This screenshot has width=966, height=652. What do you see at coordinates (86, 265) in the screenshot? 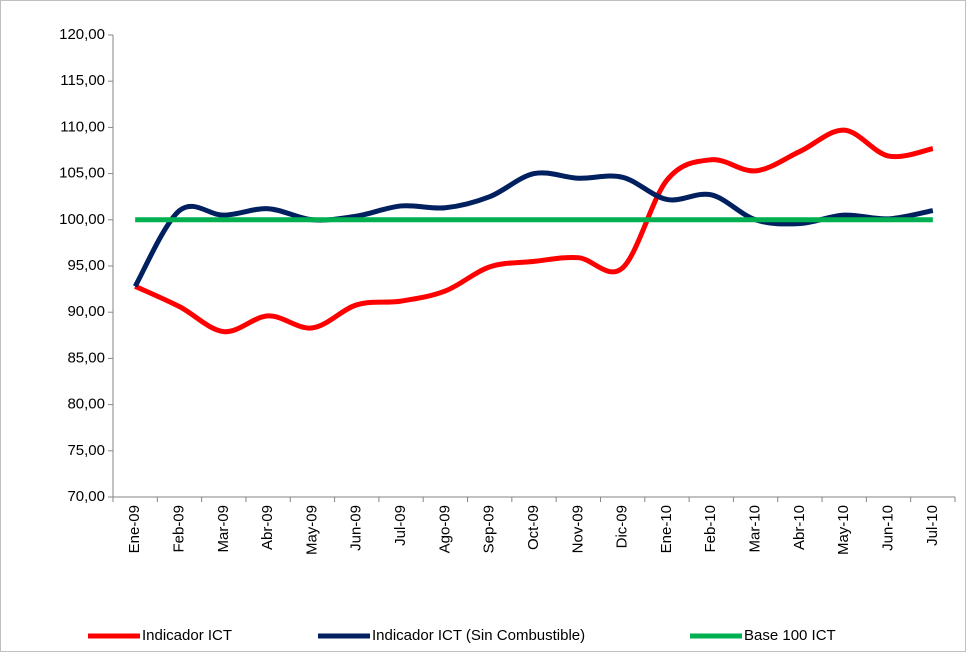
I see `y-tick-label: 95,00` at bounding box center [86, 265].